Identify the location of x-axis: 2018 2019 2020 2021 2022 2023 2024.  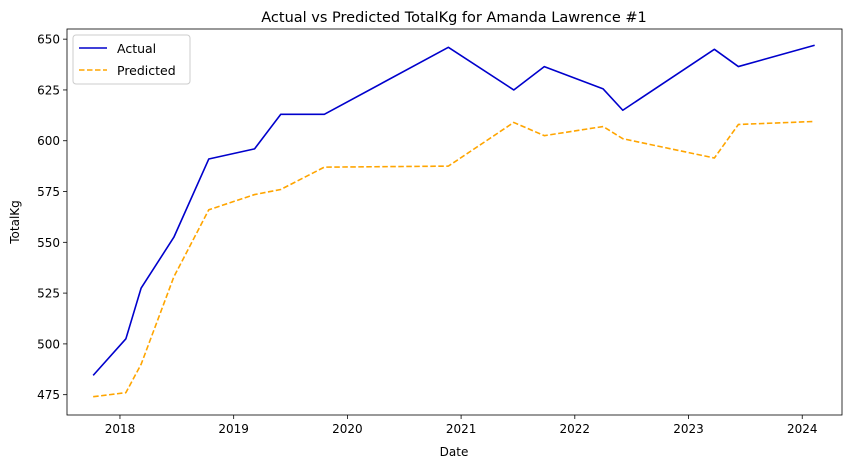
(461, 425).